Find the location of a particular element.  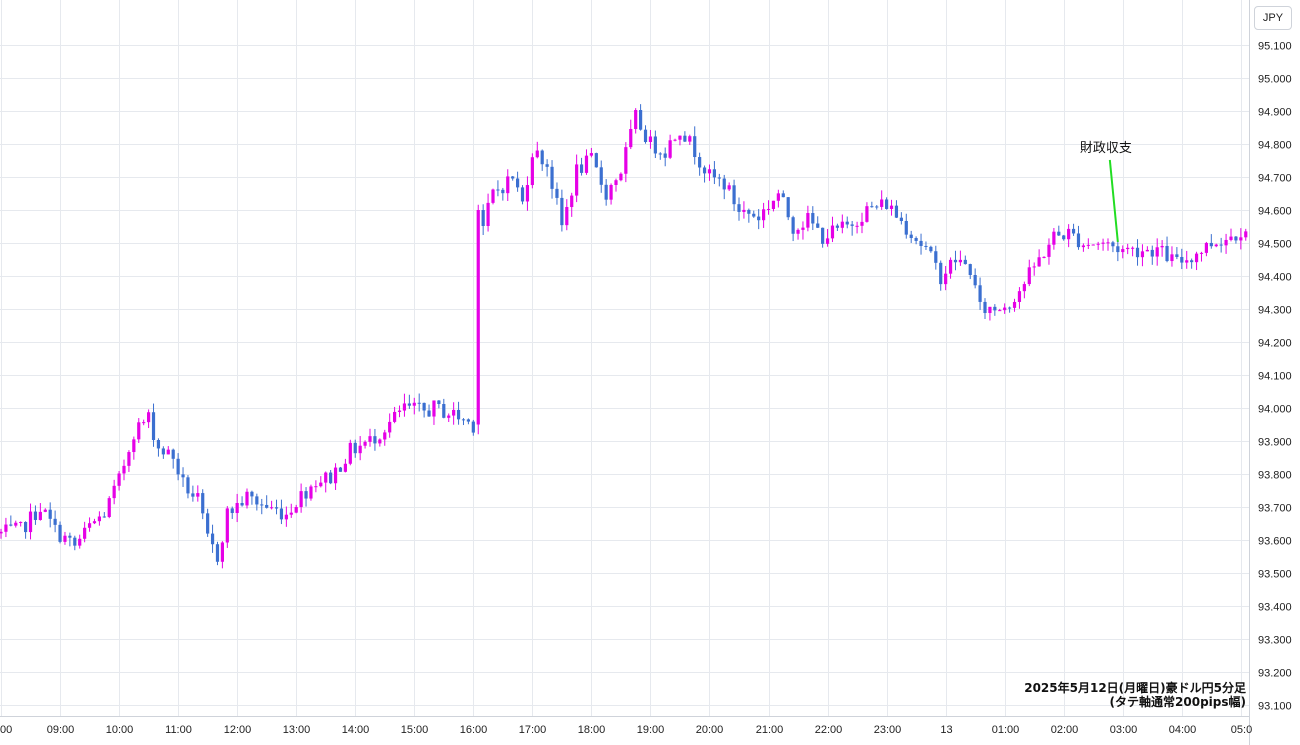

price-tick-label: 93.100 is located at coordinates (1275, 707).